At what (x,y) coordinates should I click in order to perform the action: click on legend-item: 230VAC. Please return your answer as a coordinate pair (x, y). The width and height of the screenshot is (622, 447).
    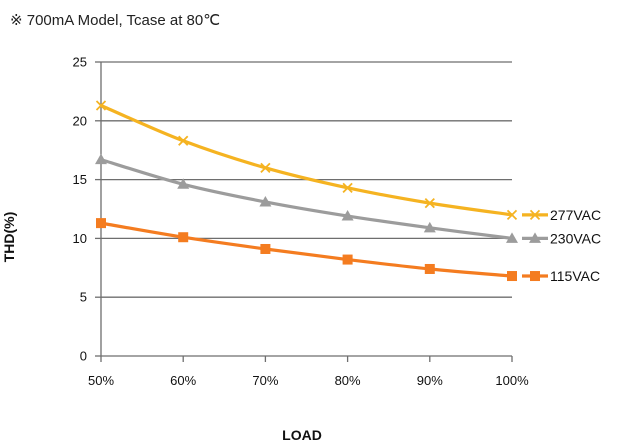
    Looking at the image, I should click on (561, 238).